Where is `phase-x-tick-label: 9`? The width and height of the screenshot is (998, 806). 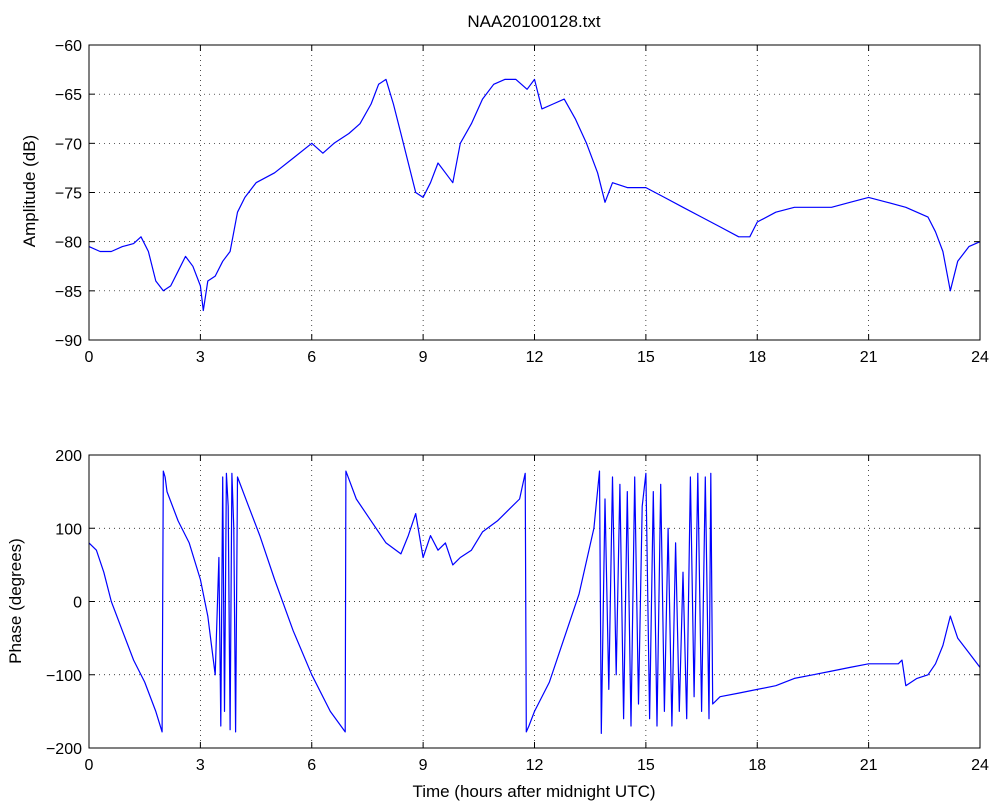
phase-x-tick-label: 9 is located at coordinates (423, 765).